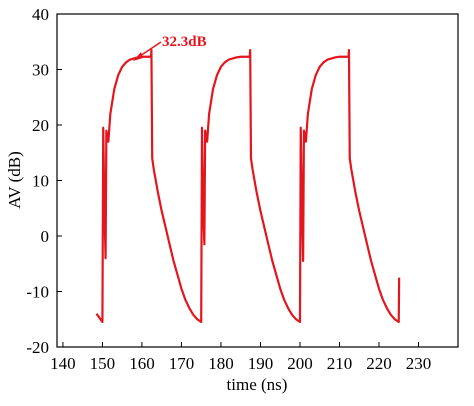  Describe the element at coordinates (142, 363) in the screenshot. I see `x-tick-label: 160` at that location.